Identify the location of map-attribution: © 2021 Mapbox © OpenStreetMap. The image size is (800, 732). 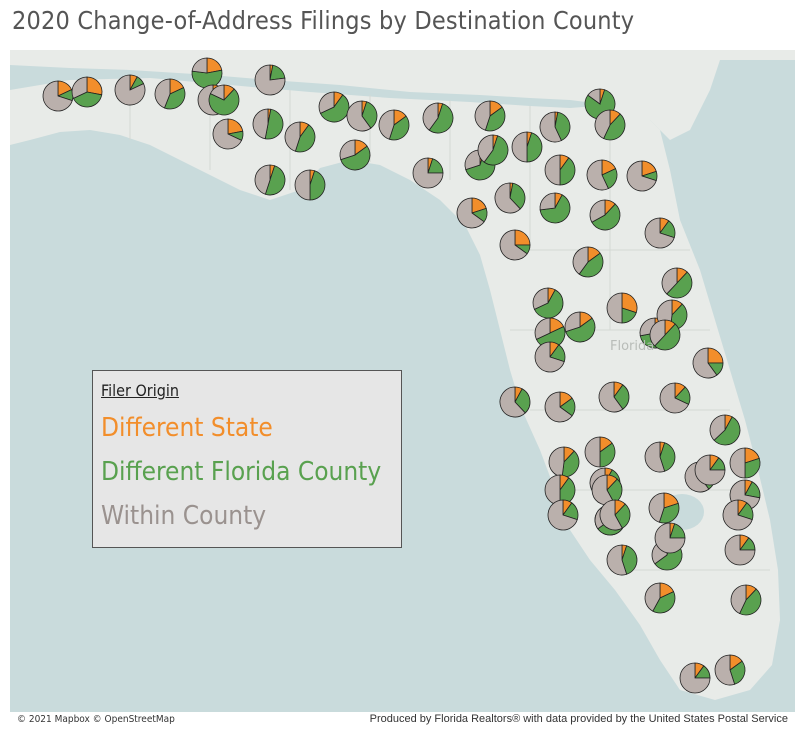
(96, 719).